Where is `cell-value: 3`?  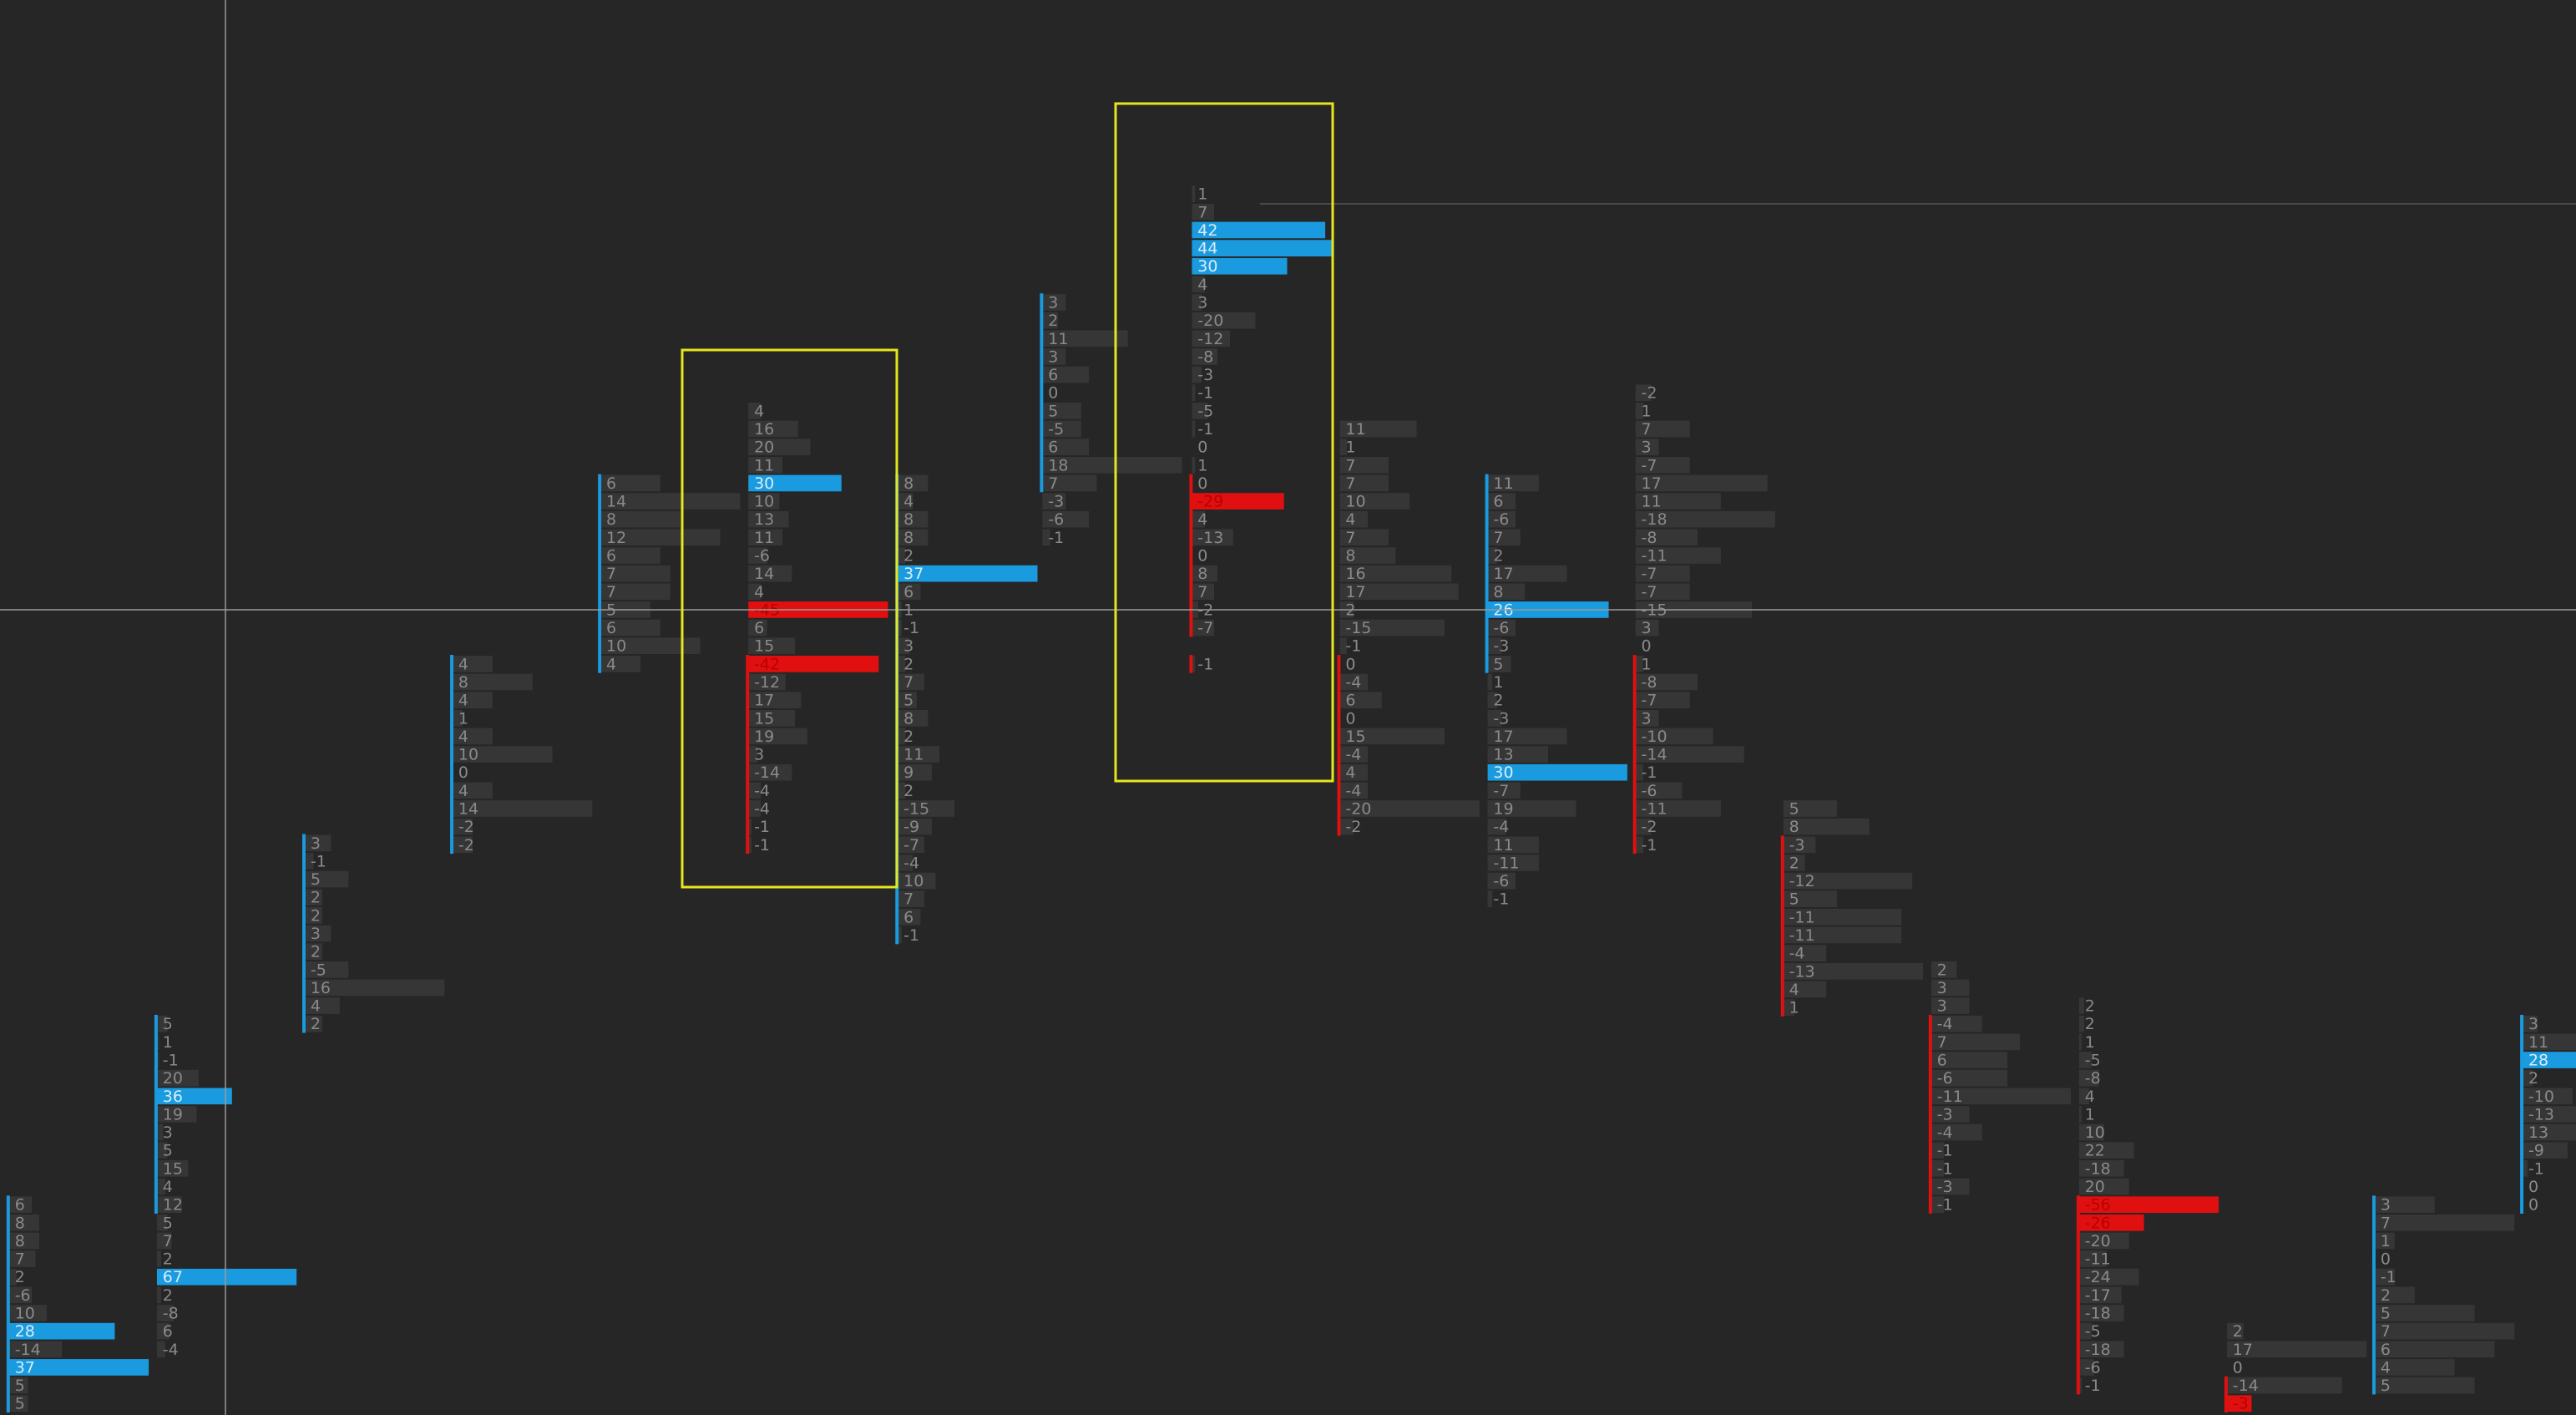 cell-value: 3 is located at coordinates (1053, 303).